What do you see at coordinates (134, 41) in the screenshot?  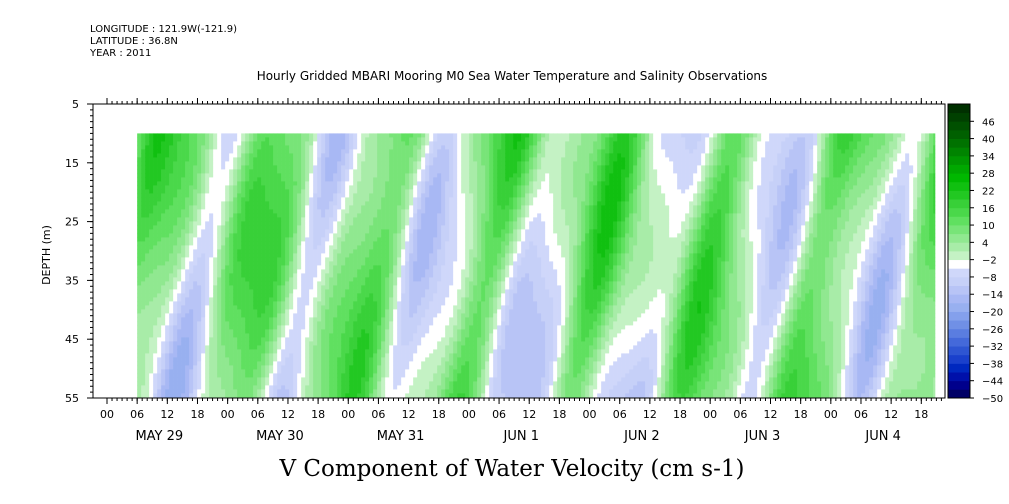 I see `latitude-label: LATITUDE : 36.8N` at bounding box center [134, 41].